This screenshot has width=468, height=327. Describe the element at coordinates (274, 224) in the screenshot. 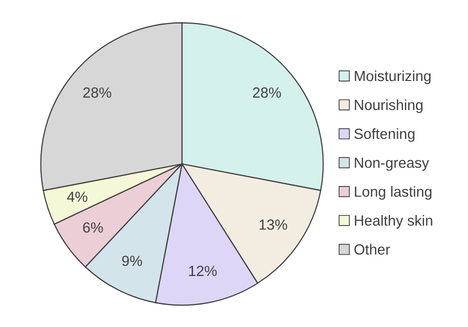

I see `data-label: 13%` at that location.